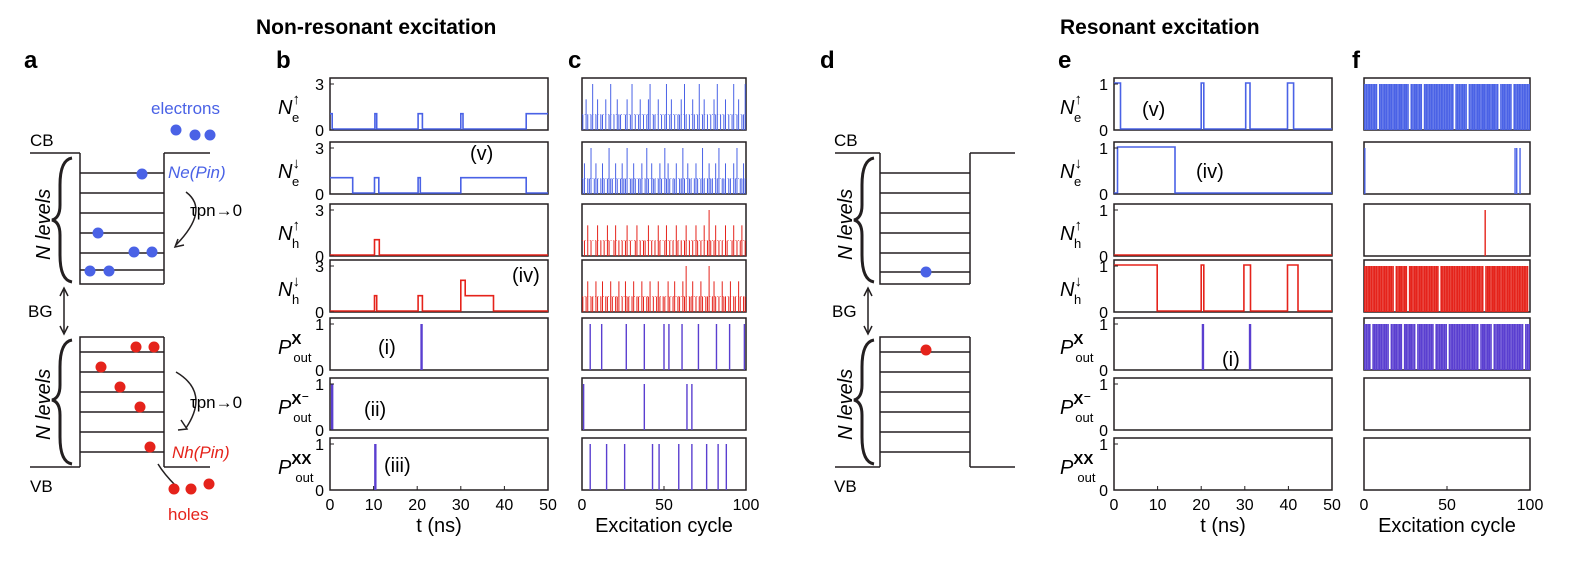  I want to click on cb-label: CB, so click(42, 140).